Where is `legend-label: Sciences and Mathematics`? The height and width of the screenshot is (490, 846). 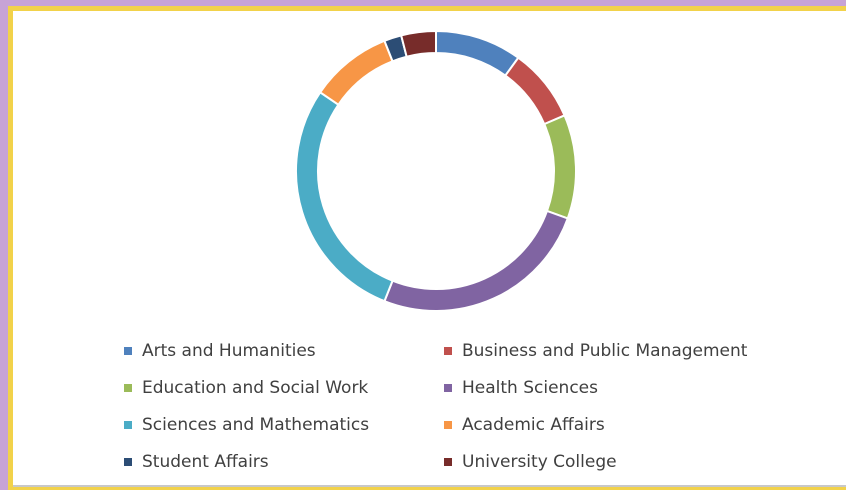 legend-label: Sciences and Mathematics is located at coordinates (255, 425).